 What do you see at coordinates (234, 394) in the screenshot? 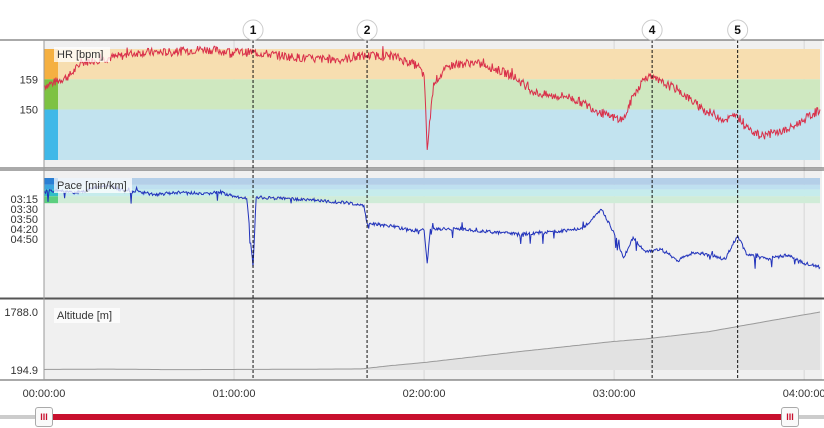
I see `x-tick-label: 01:00:00` at bounding box center [234, 394].